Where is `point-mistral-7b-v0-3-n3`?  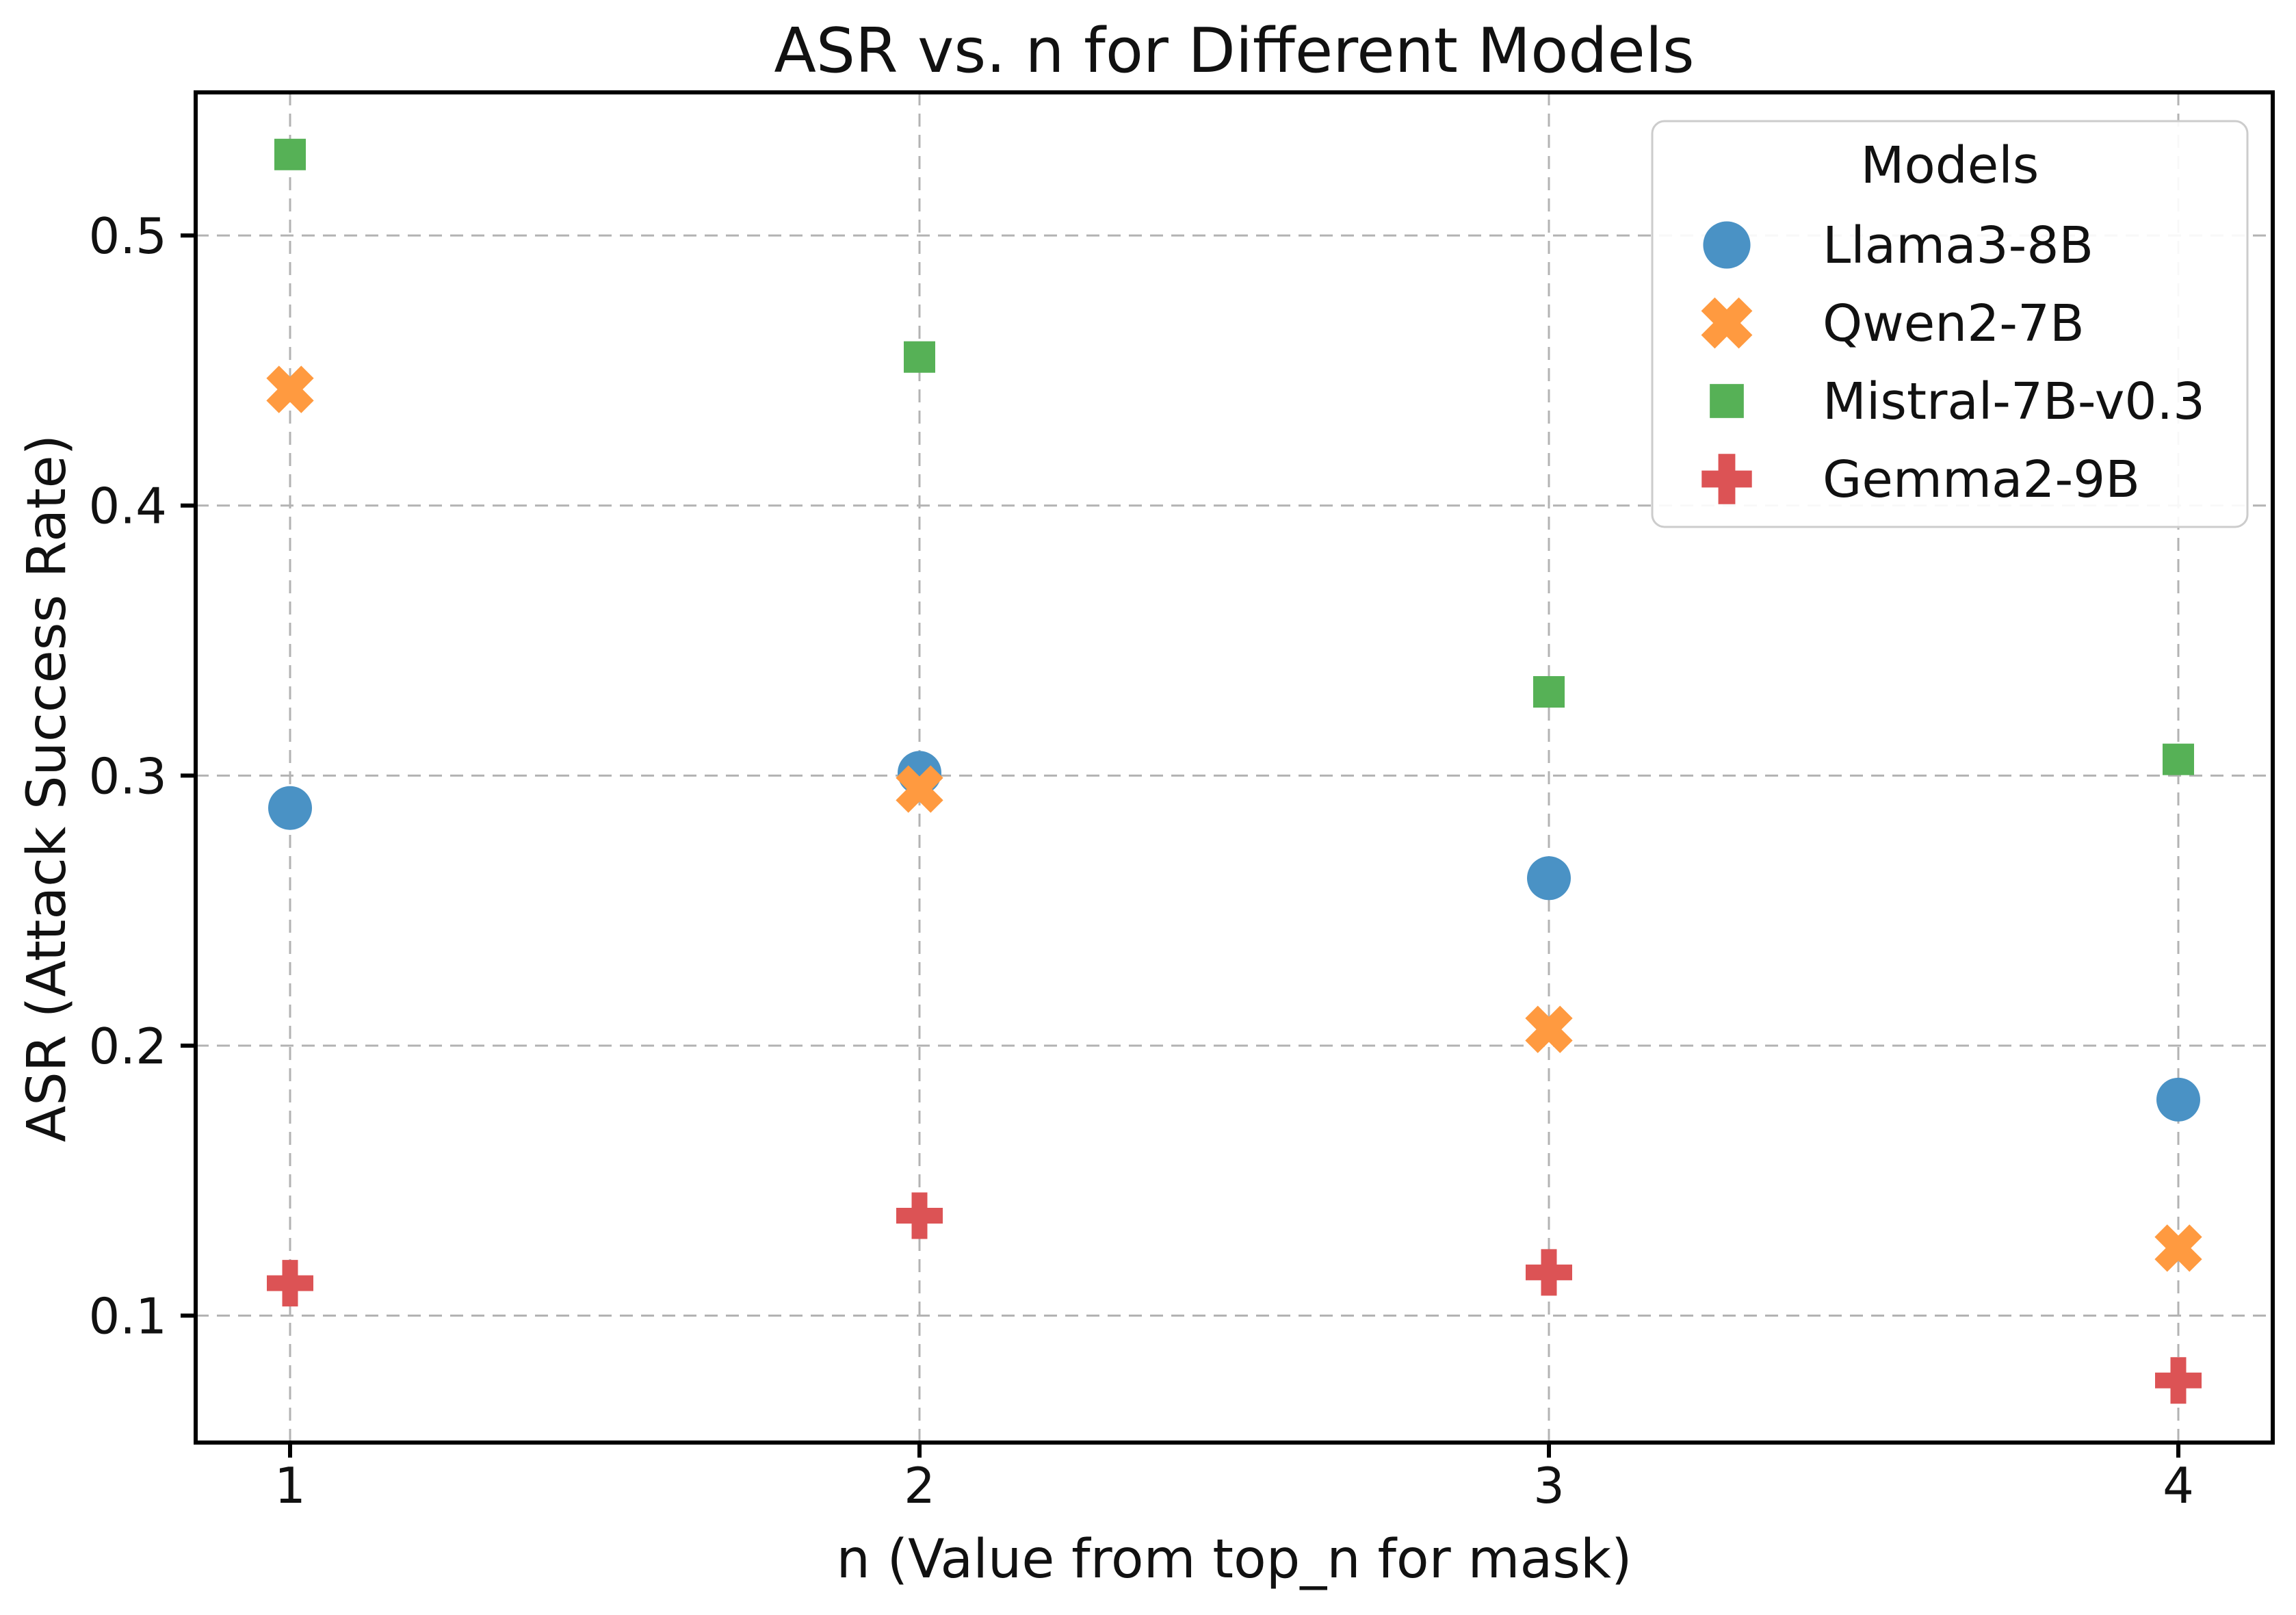 point-mistral-7b-v0-3-n3 is located at coordinates (1549, 692).